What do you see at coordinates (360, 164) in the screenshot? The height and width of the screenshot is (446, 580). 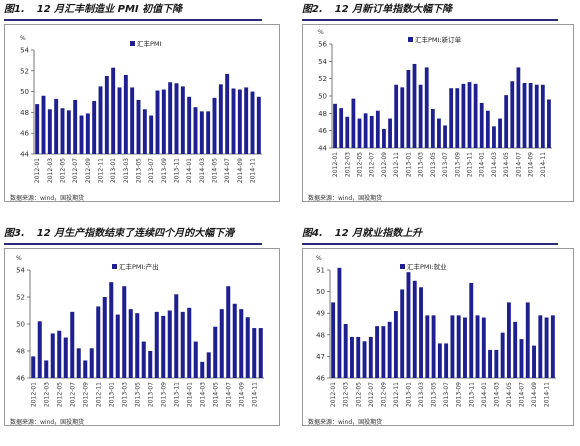 I see `x-tick-label: 2012-05` at bounding box center [360, 164].